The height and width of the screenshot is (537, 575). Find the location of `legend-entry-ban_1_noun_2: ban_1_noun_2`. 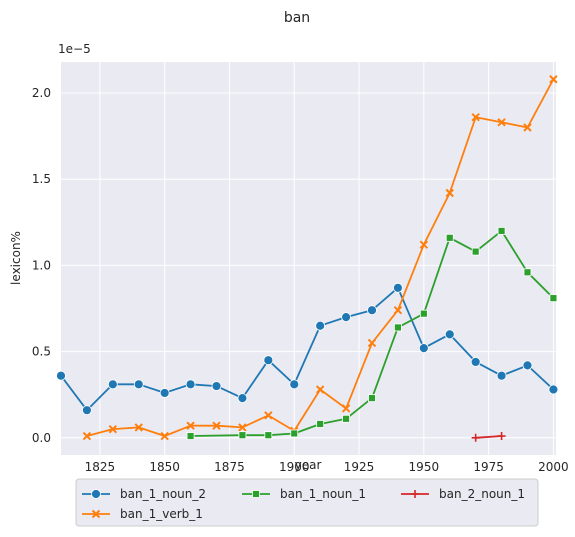

legend-entry-ban_1_noun_2: ban_1_noun_2 is located at coordinates (144, 494).